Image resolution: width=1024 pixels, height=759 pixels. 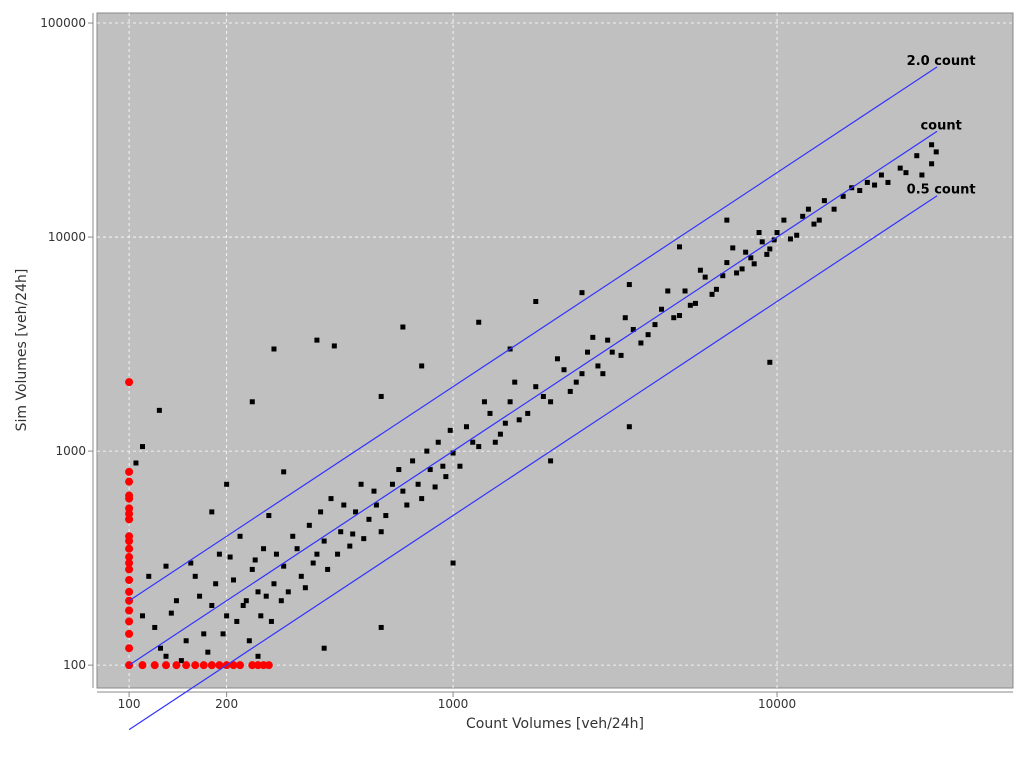 I want to click on y-tick-label: 100, so click(x=74, y=665).